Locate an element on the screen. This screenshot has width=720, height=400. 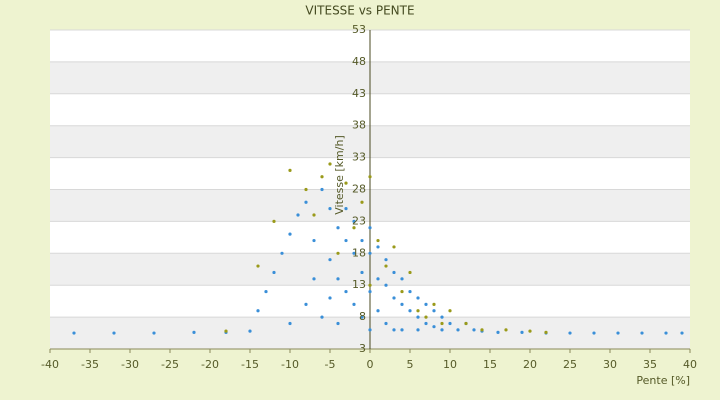
x-tick-label: 0 is located at coordinates (370, 364).